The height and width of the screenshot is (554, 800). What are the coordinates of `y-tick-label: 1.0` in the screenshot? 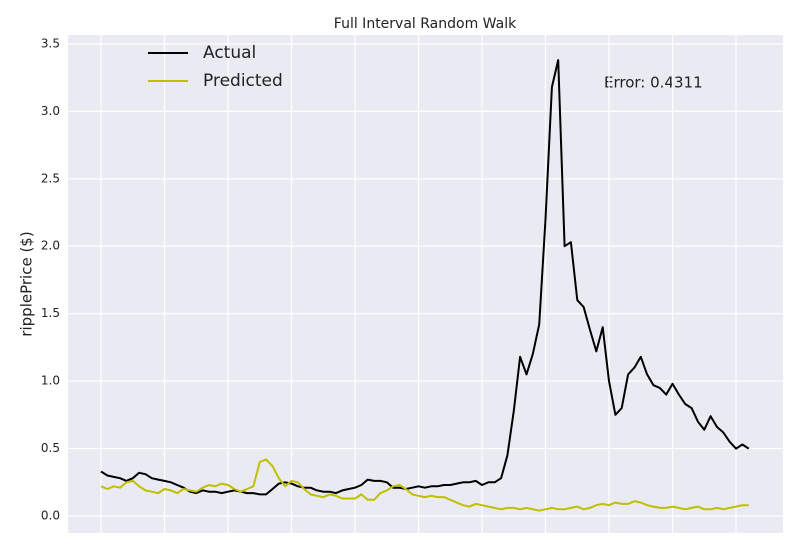 It's located at (50, 381).